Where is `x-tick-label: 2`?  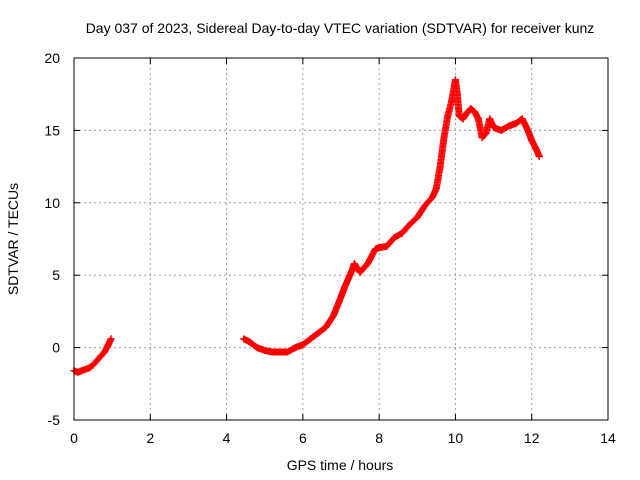
x-tick-label: 2 is located at coordinates (150, 438).